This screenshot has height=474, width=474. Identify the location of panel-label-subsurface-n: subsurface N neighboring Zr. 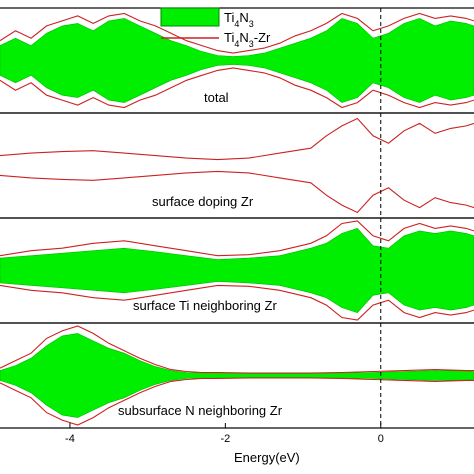
(200, 410).